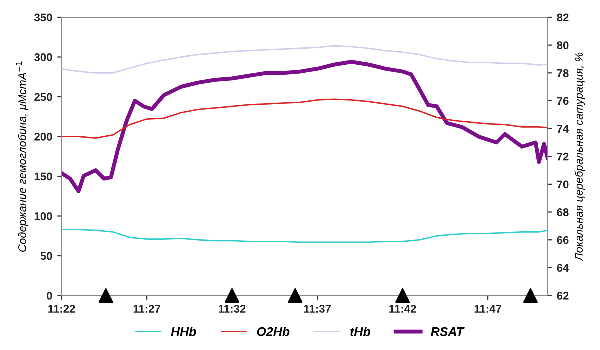 This screenshot has width=600, height=350. Describe the element at coordinates (563, 296) in the screenshot. I see `y2-tick-label: 62` at that location.